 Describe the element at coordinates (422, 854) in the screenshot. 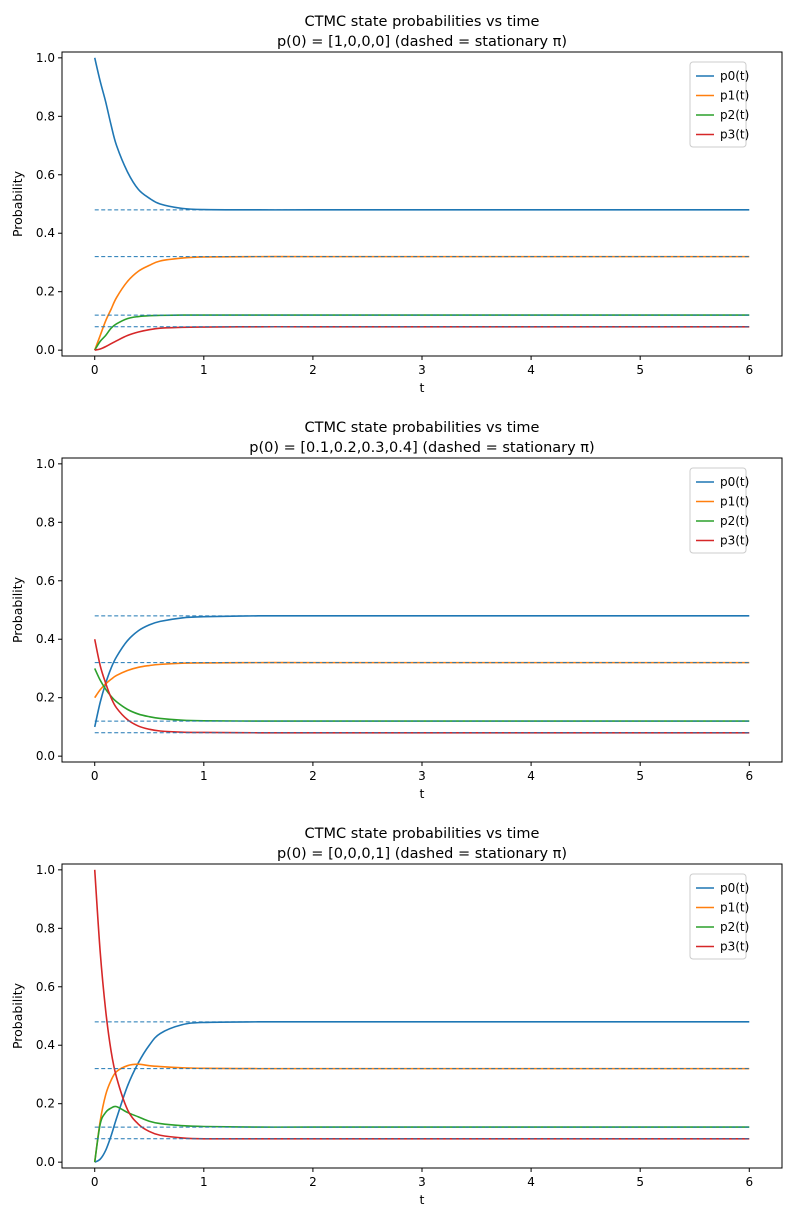

I see `chart-subtitle: p(0) = [0,0,0,1] (dashed = stationary π)` at that location.